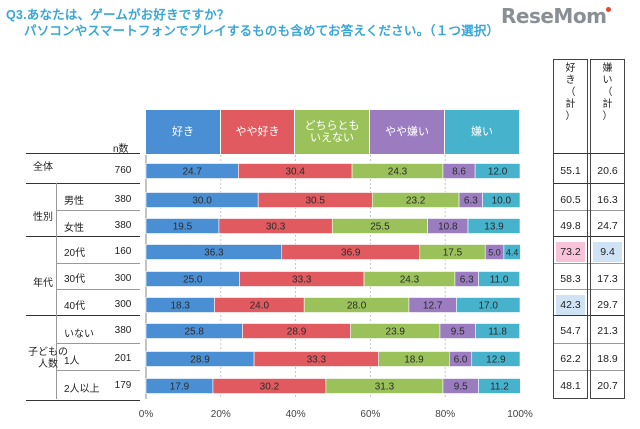  What do you see at coordinates (607, 331) in the screenshot?
I see `dislike-total-value: 21.3` at bounding box center [607, 331].